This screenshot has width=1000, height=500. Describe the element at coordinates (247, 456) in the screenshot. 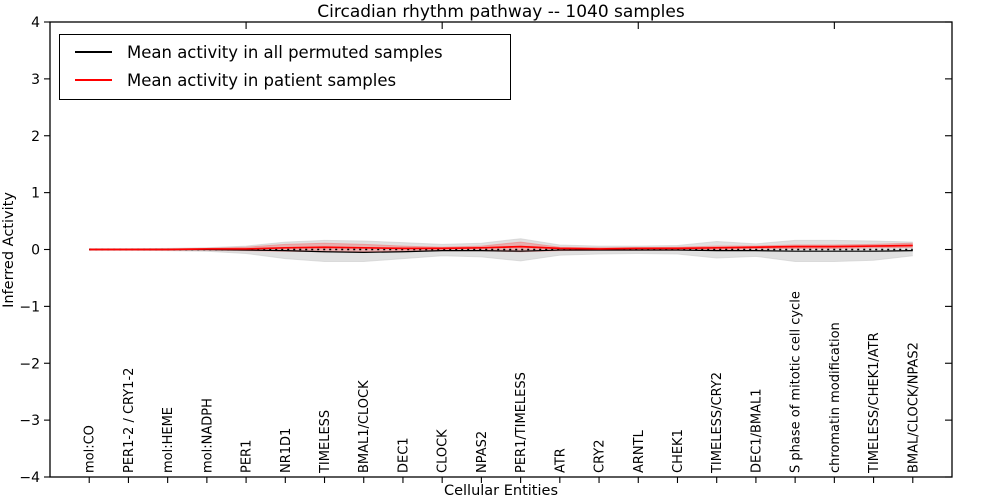

I see `x-tick-label: PER1` at that location.